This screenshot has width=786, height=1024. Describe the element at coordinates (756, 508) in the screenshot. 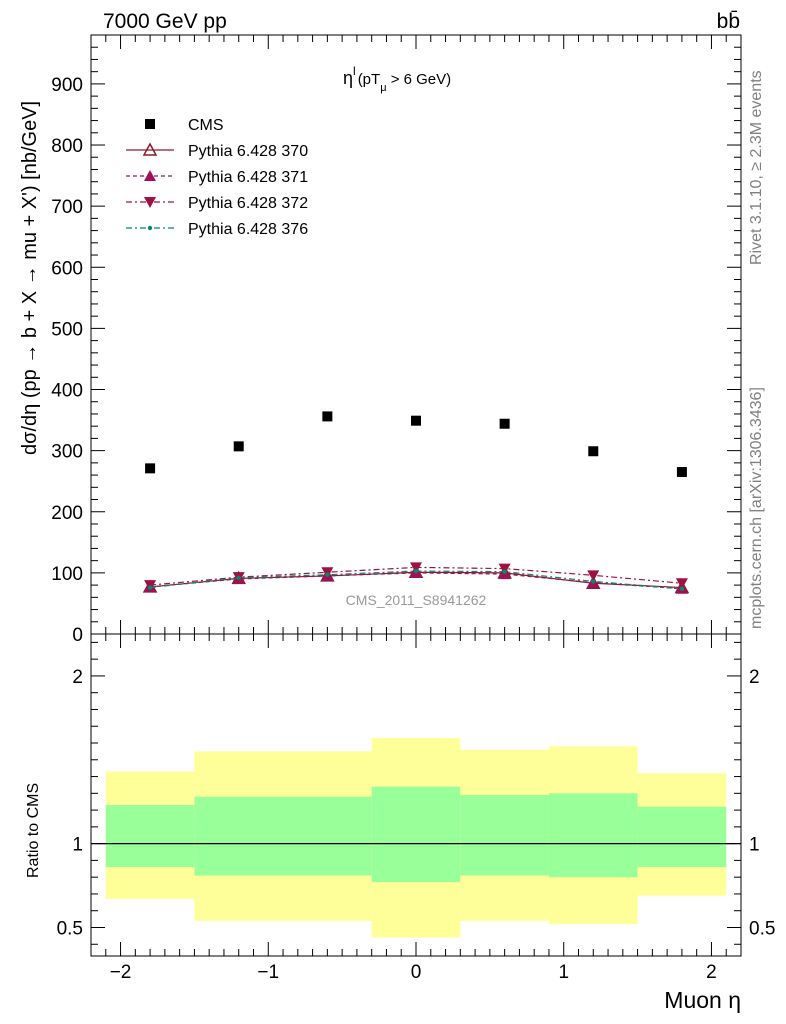

I see `source-label: mcplots.cern.ch [arXiv:1306.3436]` at that location.